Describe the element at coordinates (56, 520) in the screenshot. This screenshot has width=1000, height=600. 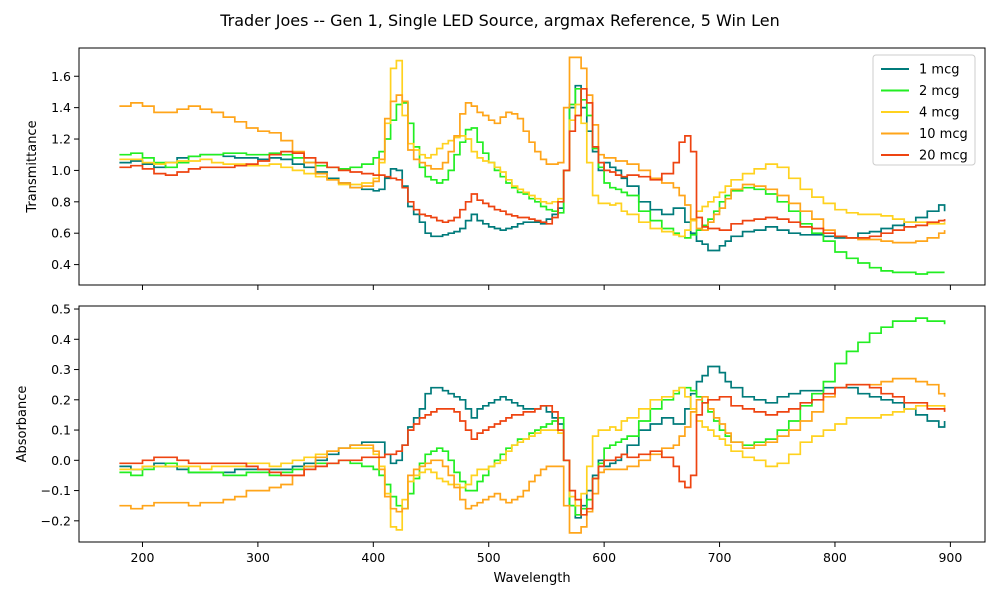
I see `y-tick-label: −0.2` at that location.